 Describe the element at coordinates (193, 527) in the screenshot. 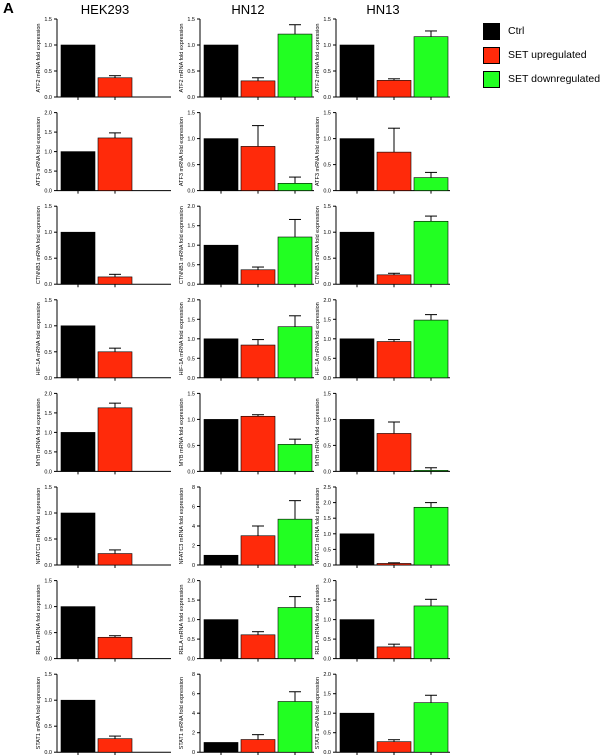

I see `y-tick-label: 4` at that location.